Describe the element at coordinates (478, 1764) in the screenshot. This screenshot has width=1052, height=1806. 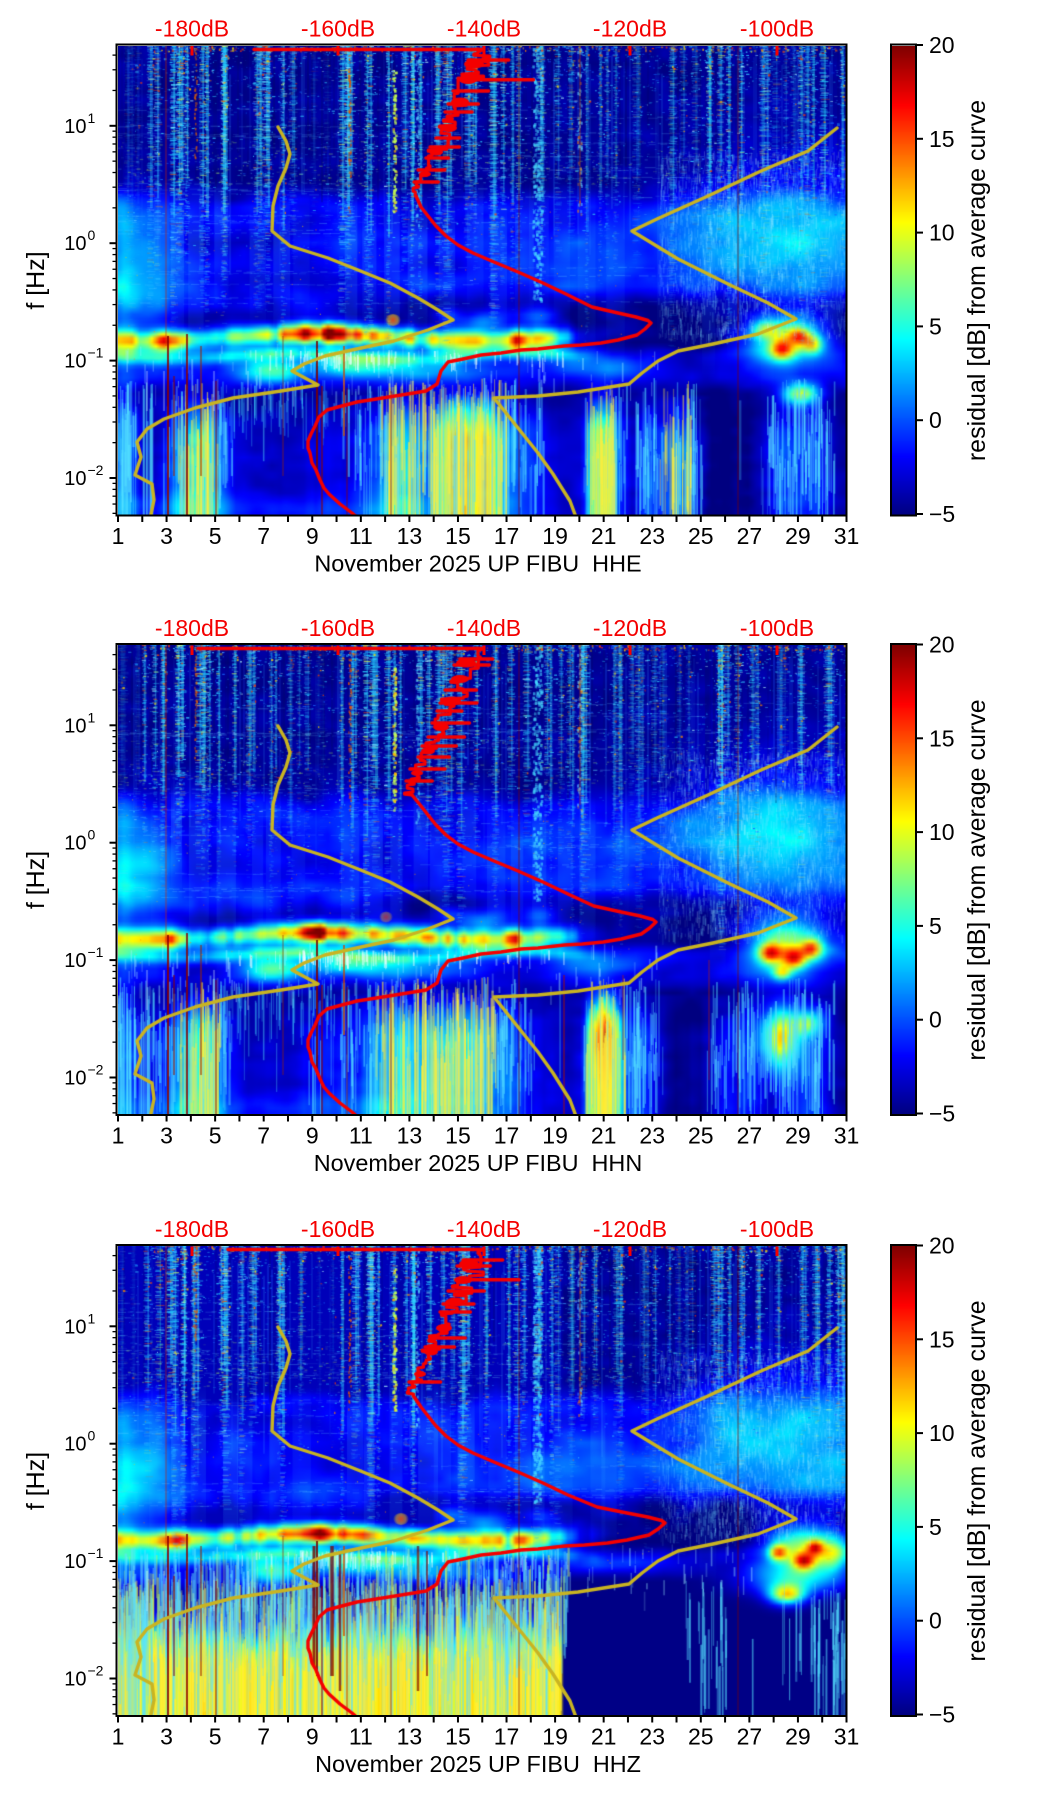
I see `svg-text: November 2025 UP FIBU HHZ` at that location.